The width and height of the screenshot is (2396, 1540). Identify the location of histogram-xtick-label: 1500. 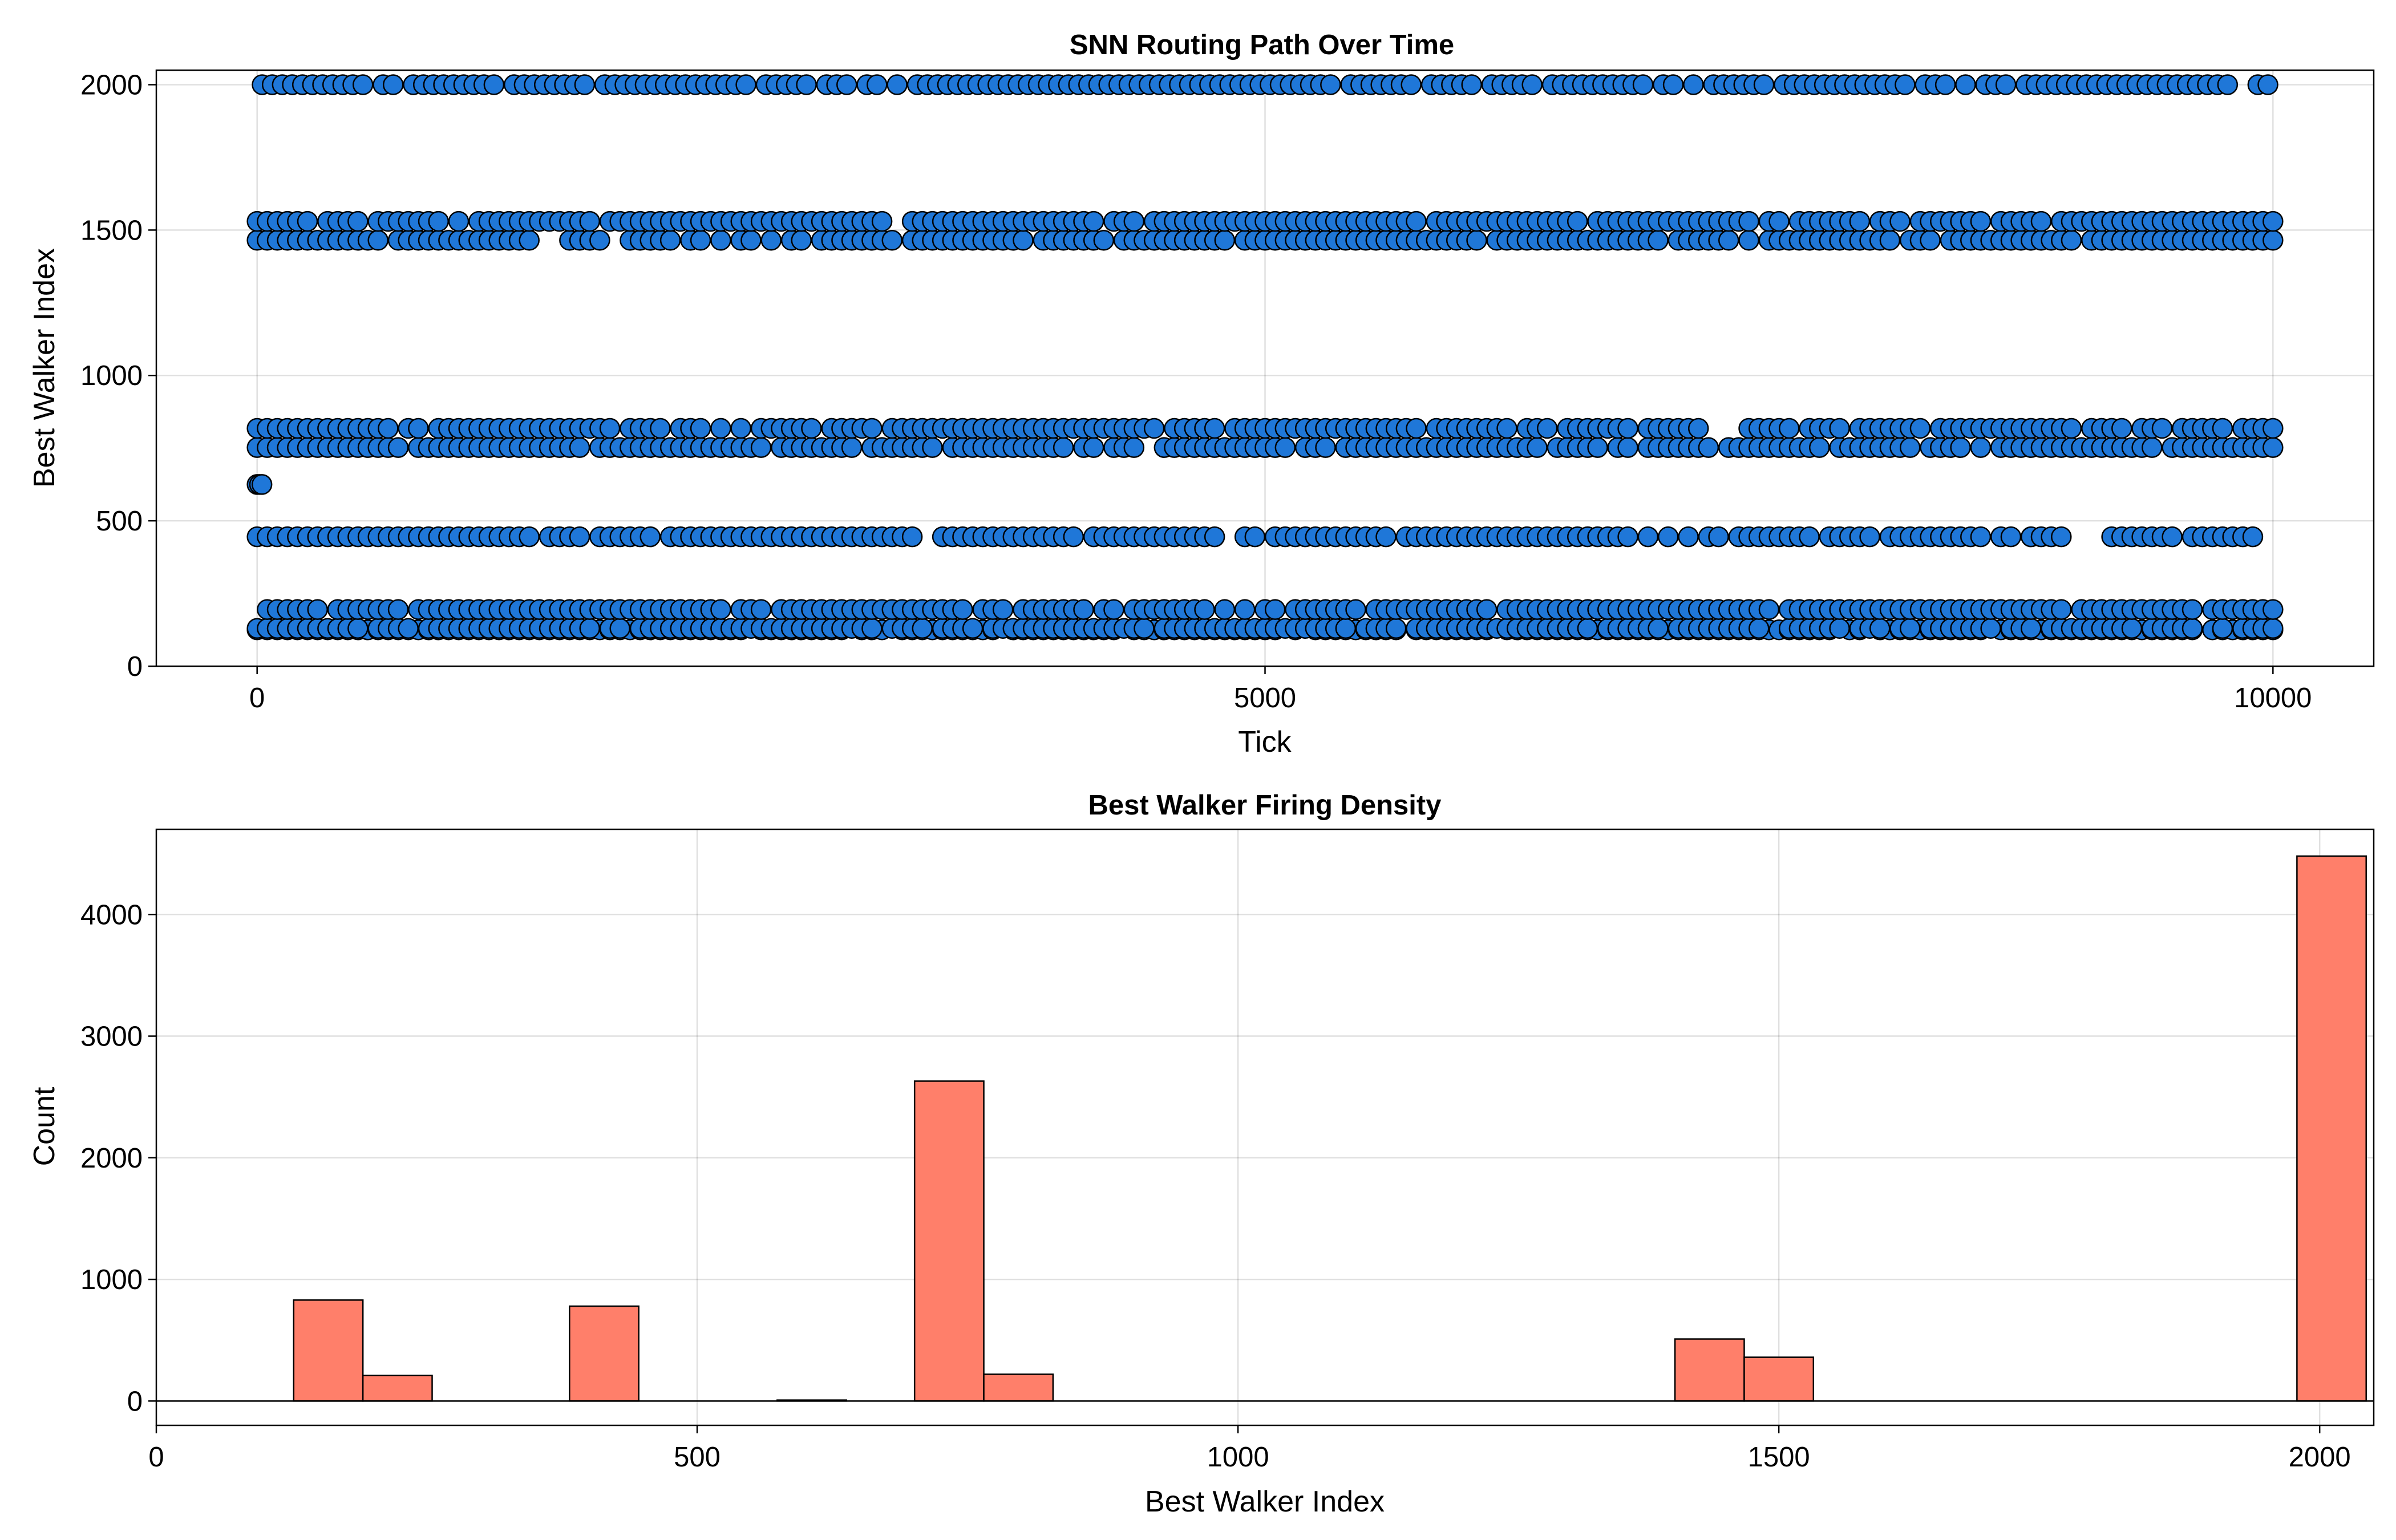
(1779, 1458).